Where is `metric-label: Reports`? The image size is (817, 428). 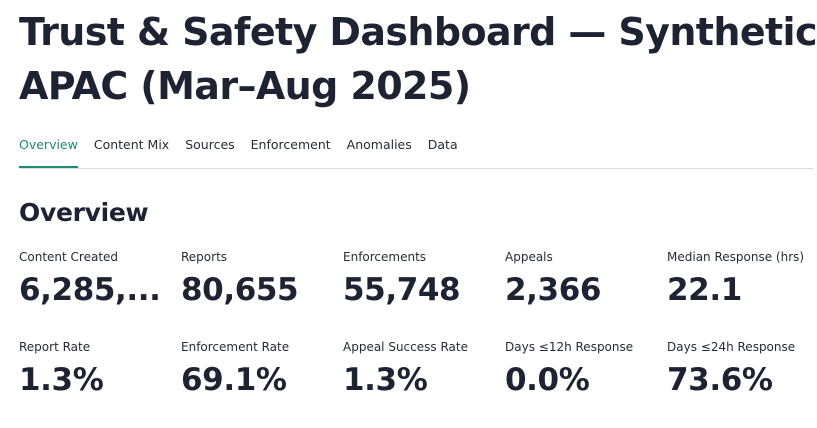 metric-label: Reports is located at coordinates (204, 257).